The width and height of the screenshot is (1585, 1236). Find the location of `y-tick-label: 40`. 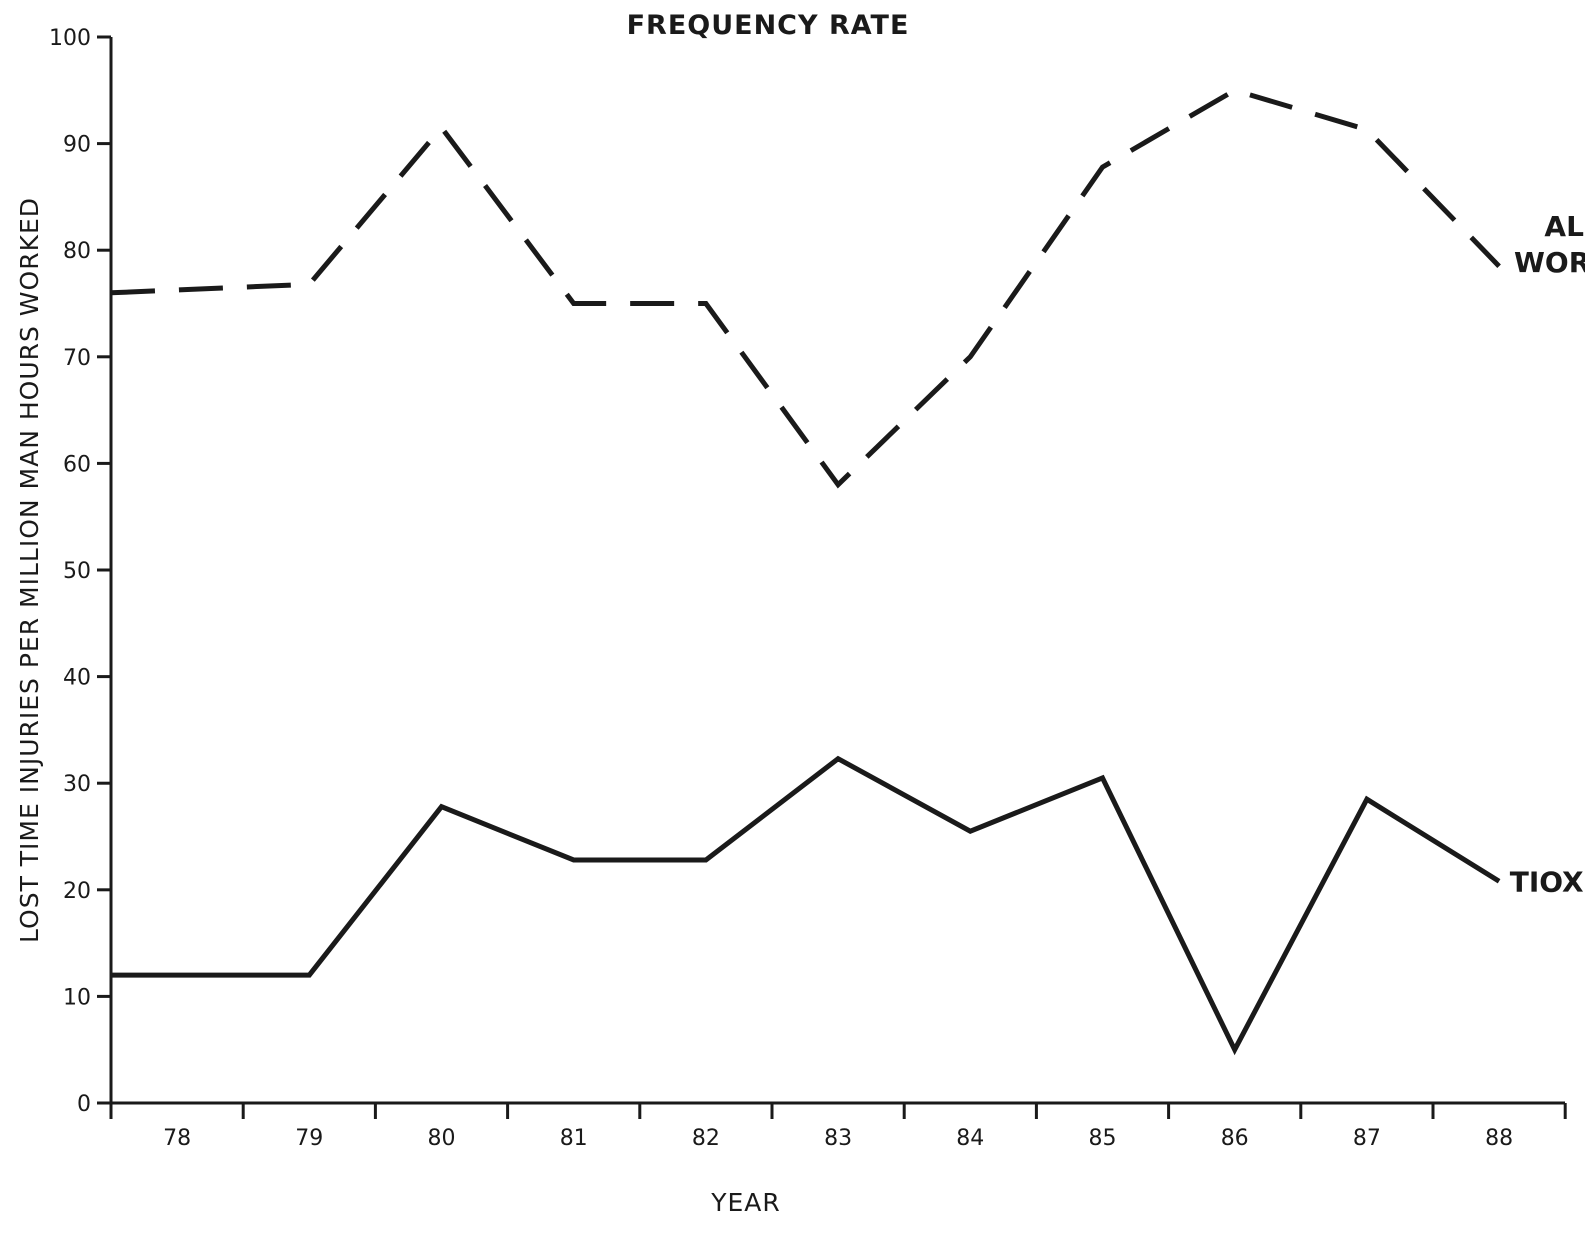

y-tick-label: 40 is located at coordinates (77, 678).